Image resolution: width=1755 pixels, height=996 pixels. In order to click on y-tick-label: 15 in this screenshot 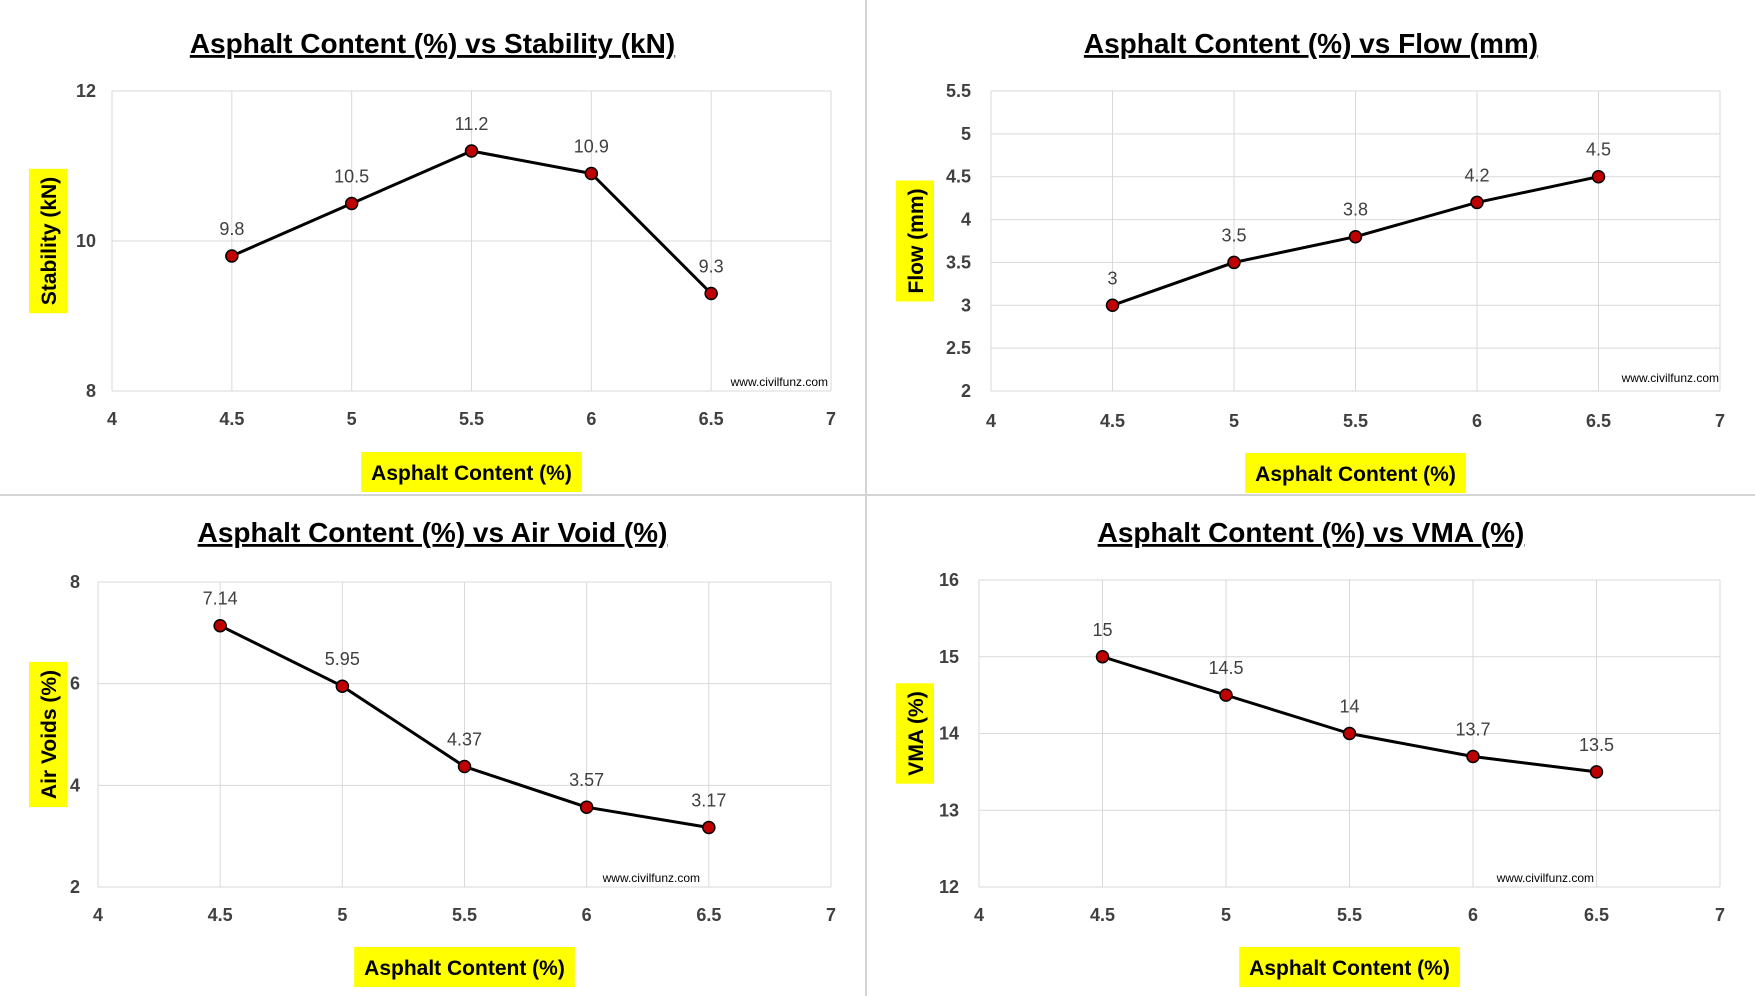, I will do `click(949, 657)`.